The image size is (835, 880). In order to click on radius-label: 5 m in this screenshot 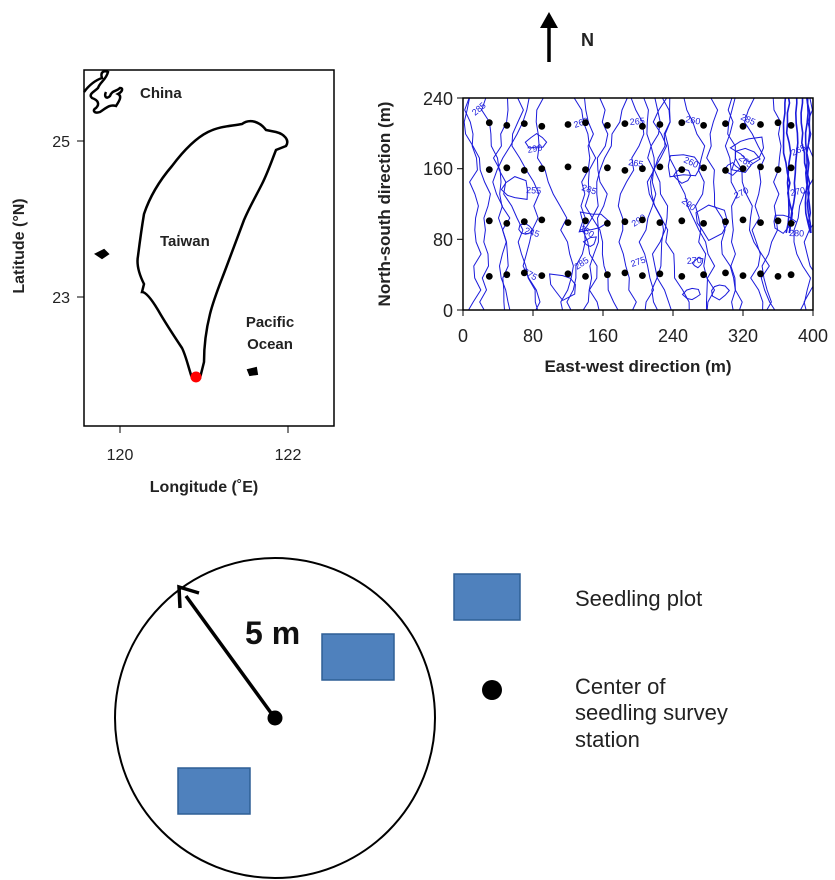, I will do `click(272, 633)`.